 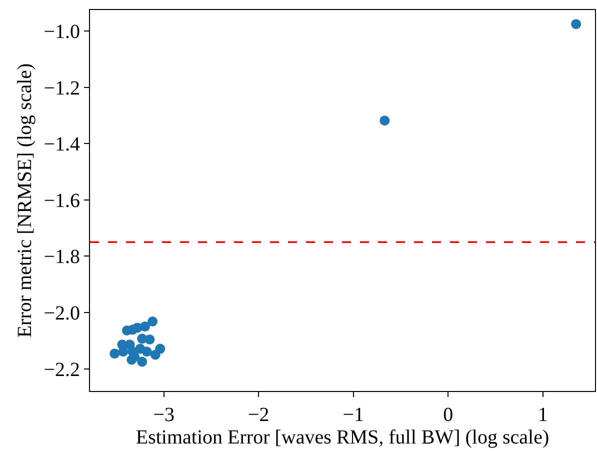 I want to click on x-tick-label: 0, so click(x=448, y=415).